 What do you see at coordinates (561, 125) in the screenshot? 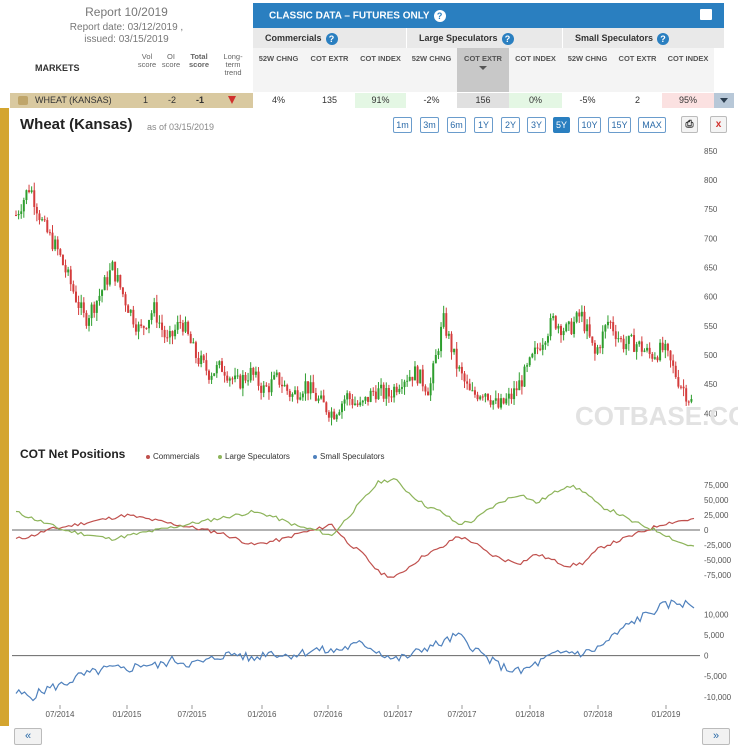
I see `range-button-5y: 5Y` at bounding box center [561, 125].